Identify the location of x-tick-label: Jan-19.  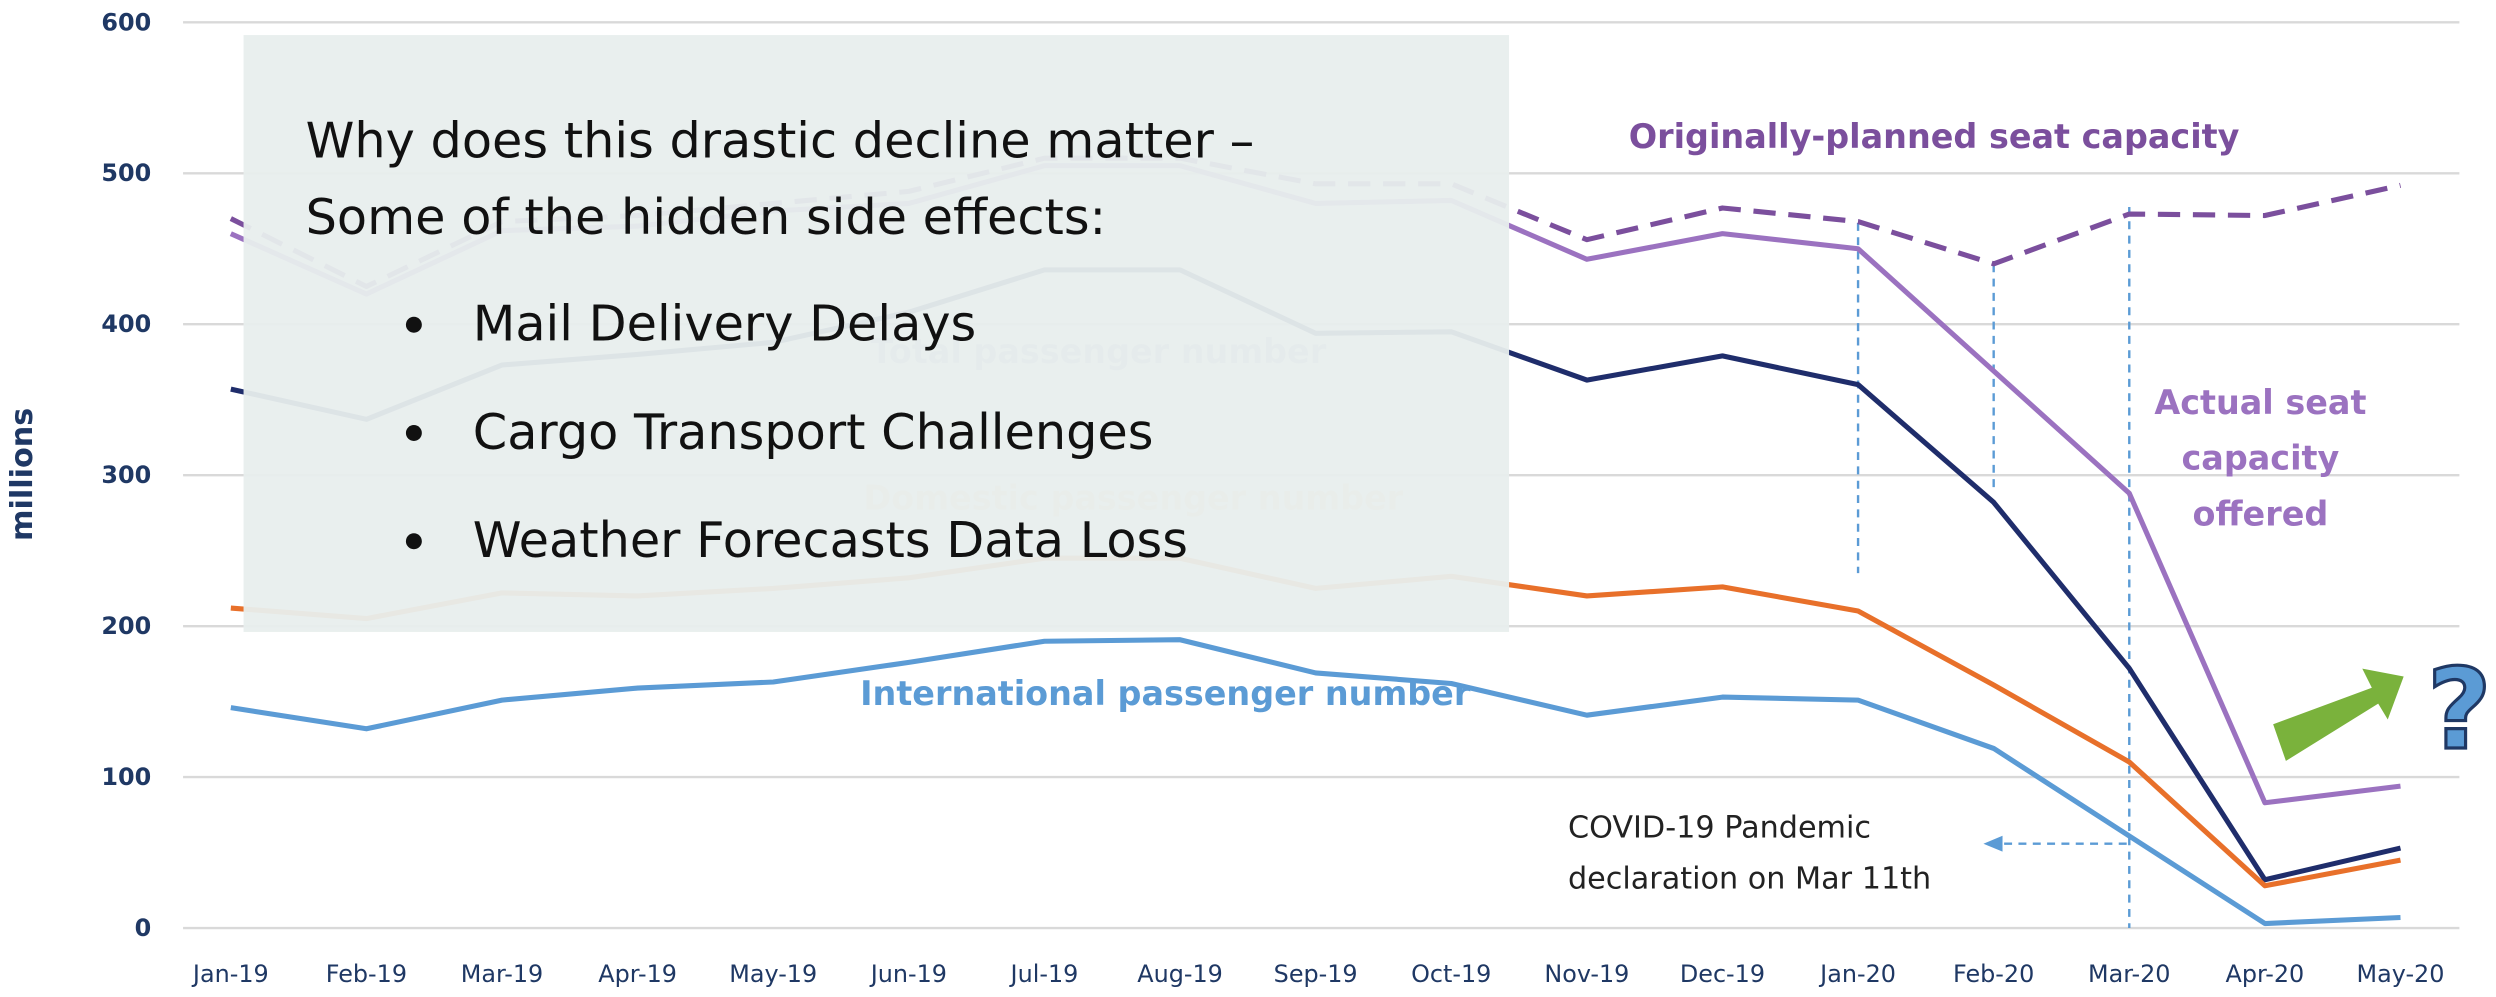
(230, 974).